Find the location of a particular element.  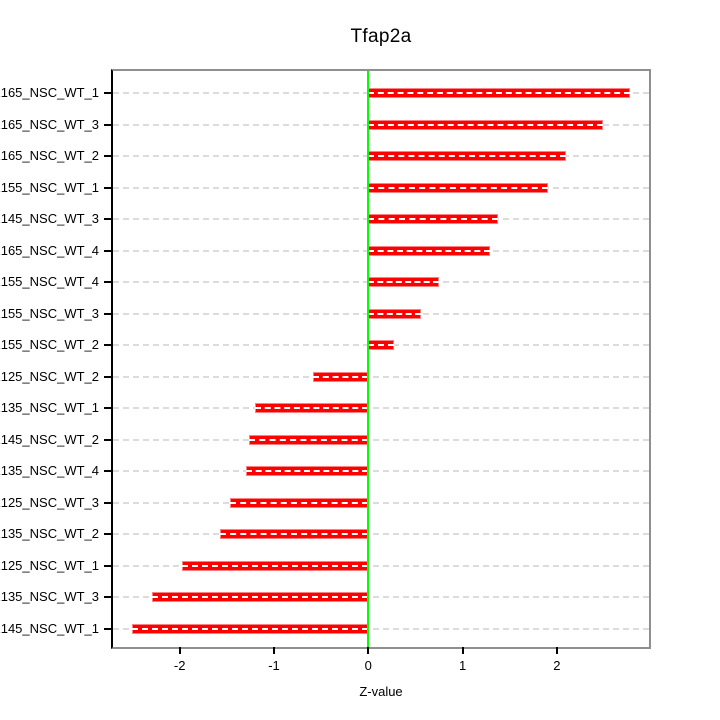

y-axis-label: E155_NSC_WT_3 is located at coordinates (49, 313).